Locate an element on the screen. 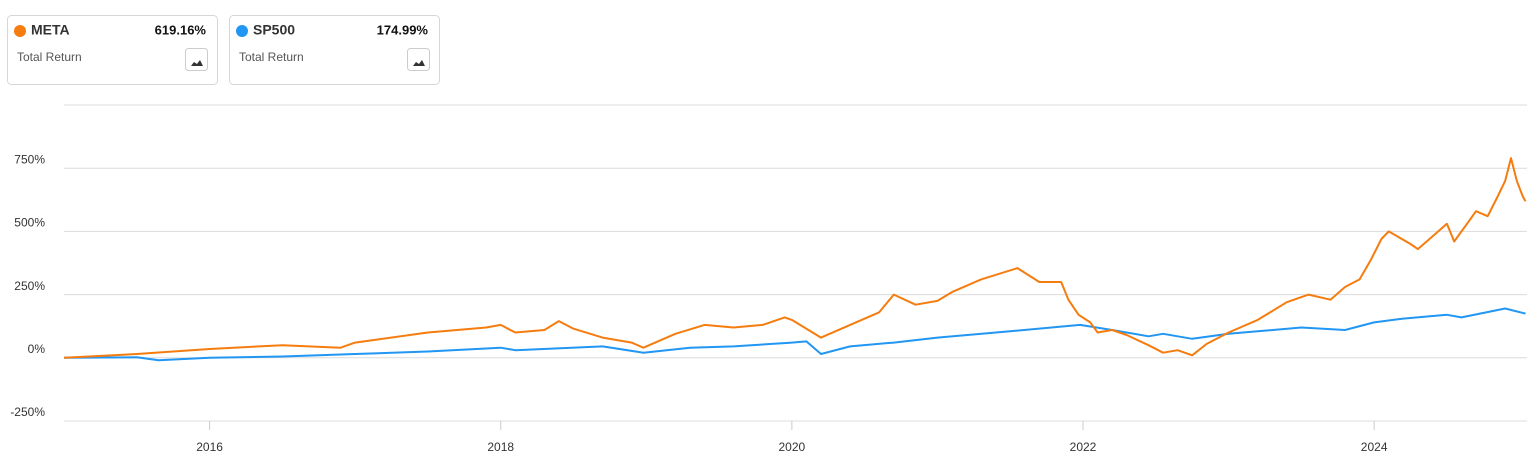 This screenshot has width=1537, height=461. x-tick-label: 2018 is located at coordinates (500, 447).